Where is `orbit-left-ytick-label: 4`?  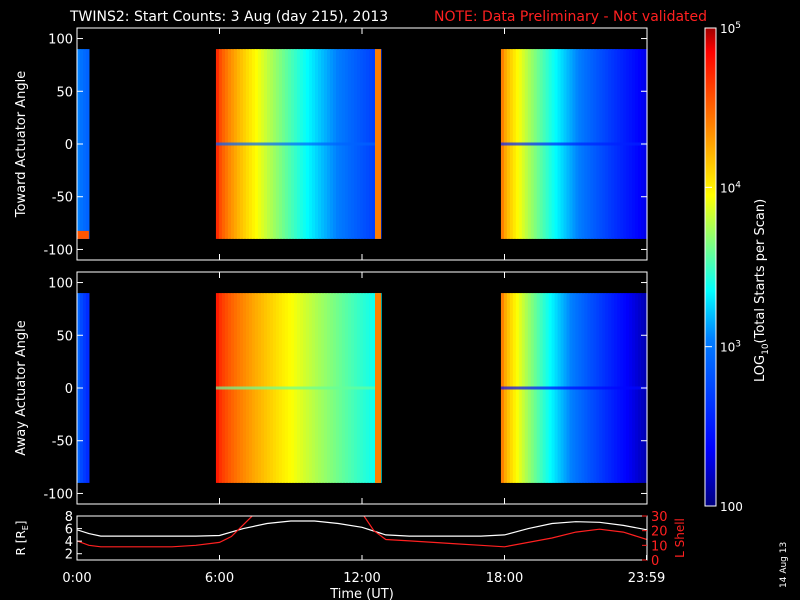
orbit-left-ytick-label: 4 is located at coordinates (69, 542).